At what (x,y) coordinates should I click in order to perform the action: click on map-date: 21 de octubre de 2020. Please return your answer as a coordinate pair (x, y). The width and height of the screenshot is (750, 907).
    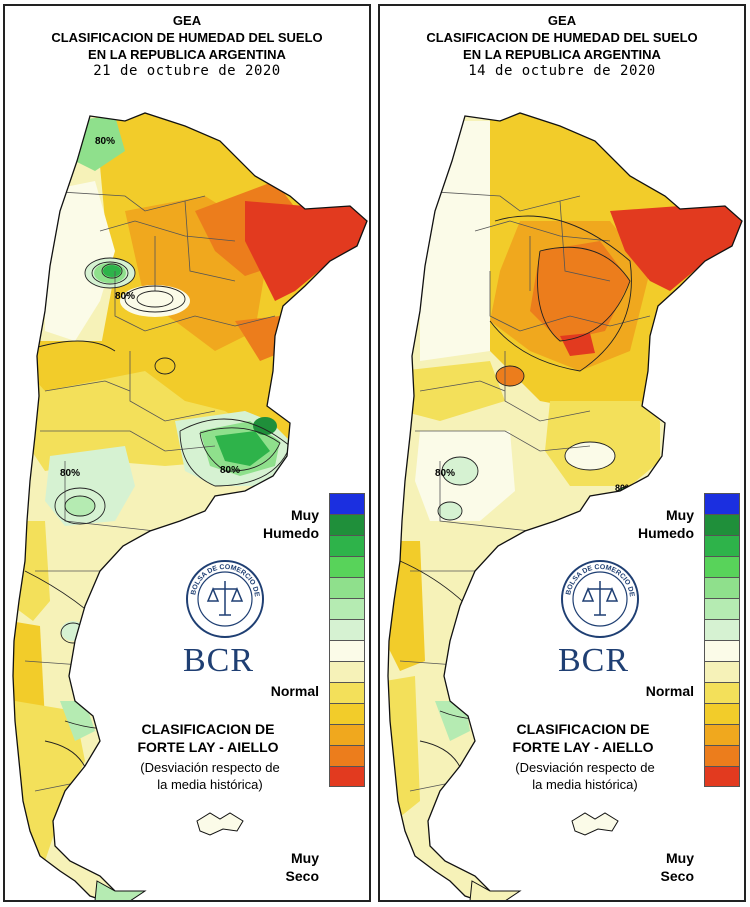
    Looking at the image, I should click on (187, 71).